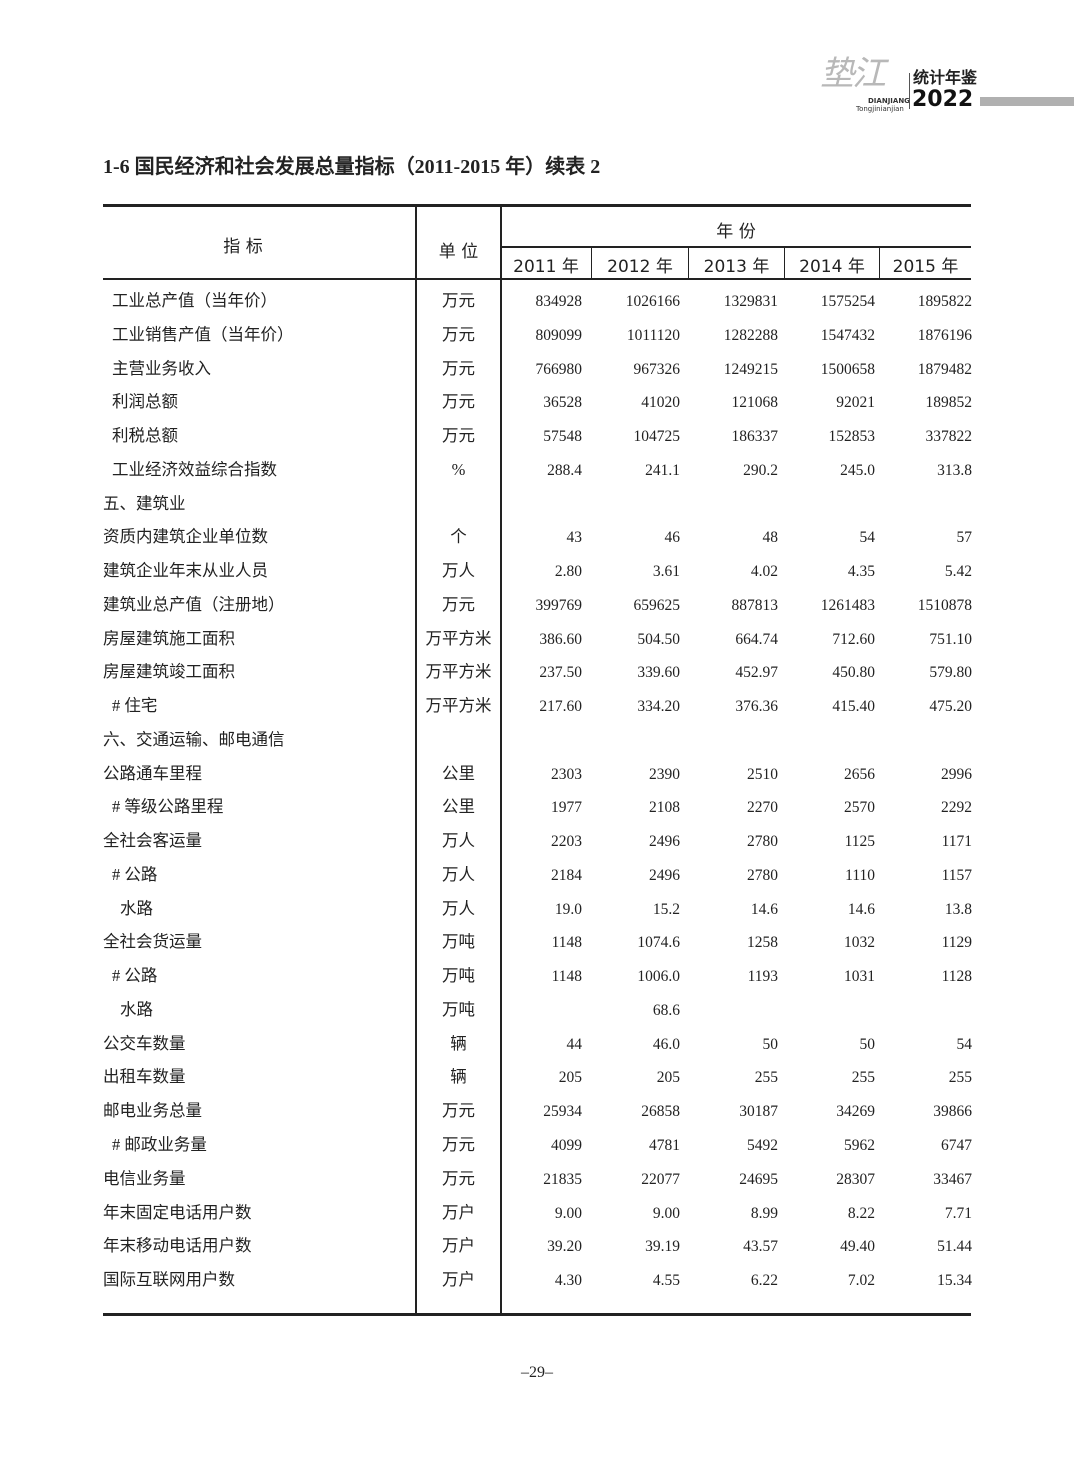 This screenshot has width=1074, height=1458. I want to click on row-label: 建筑业总产值（注册地）, so click(194, 604).